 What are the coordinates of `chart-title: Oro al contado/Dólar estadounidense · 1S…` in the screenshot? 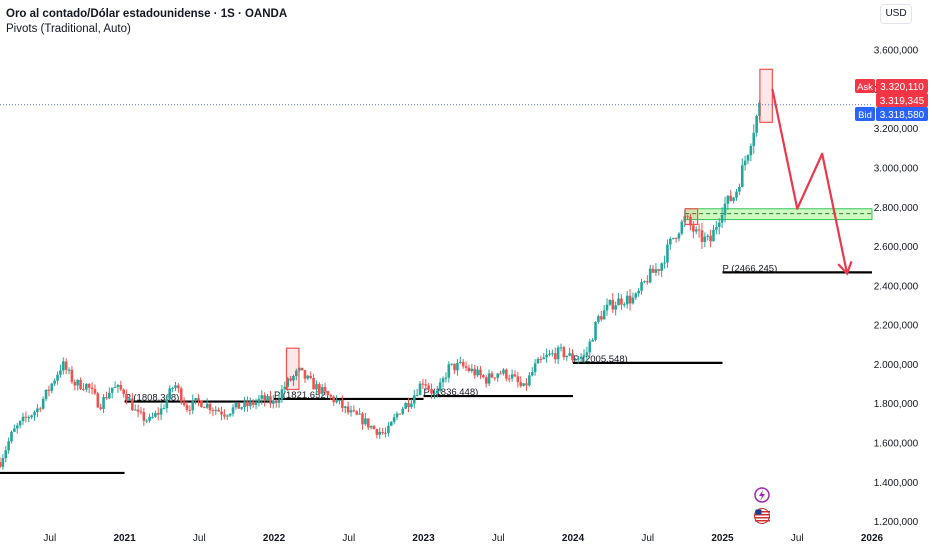 It's located at (147, 14).